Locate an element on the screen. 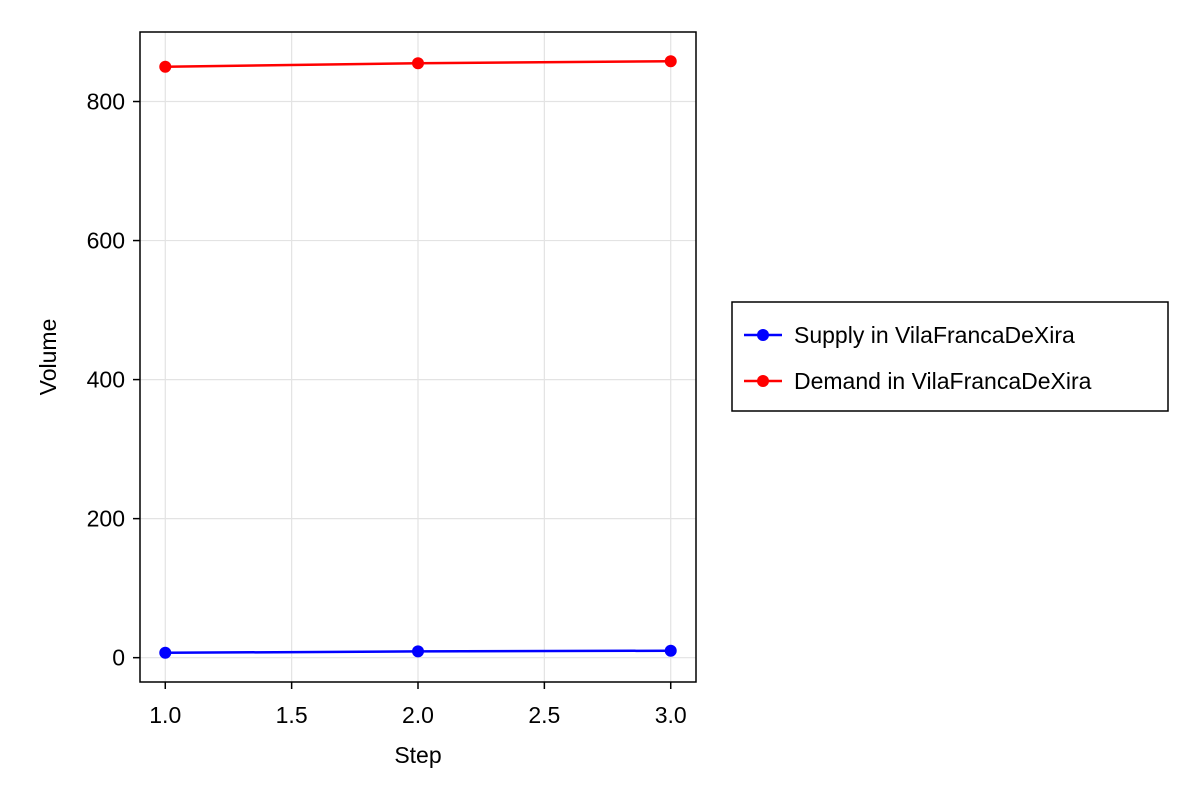  x-axis-title: Step is located at coordinates (417, 755).